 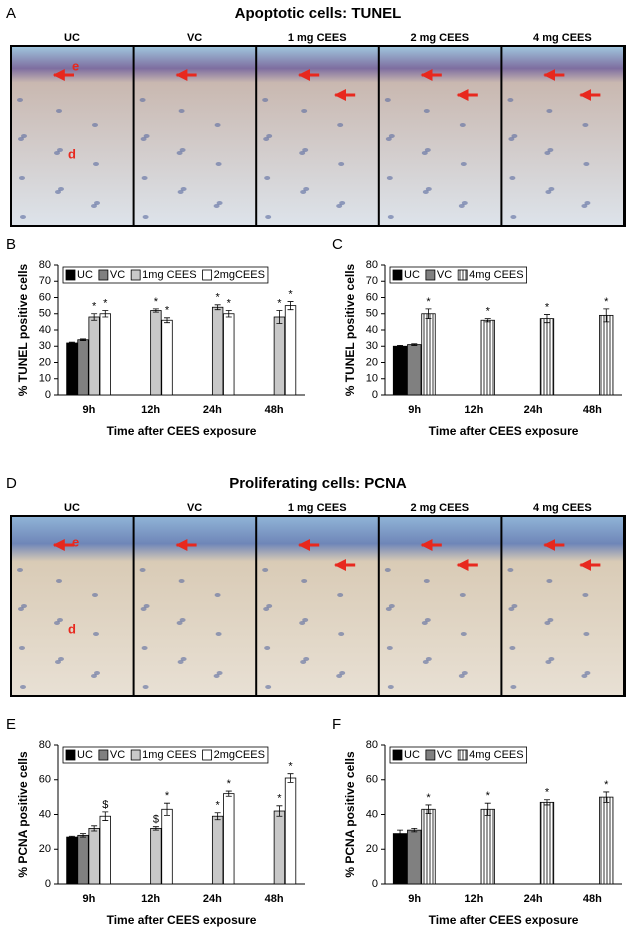 What do you see at coordinates (105, 805) in the screenshot?
I see `significance-mark: $` at bounding box center [105, 805].